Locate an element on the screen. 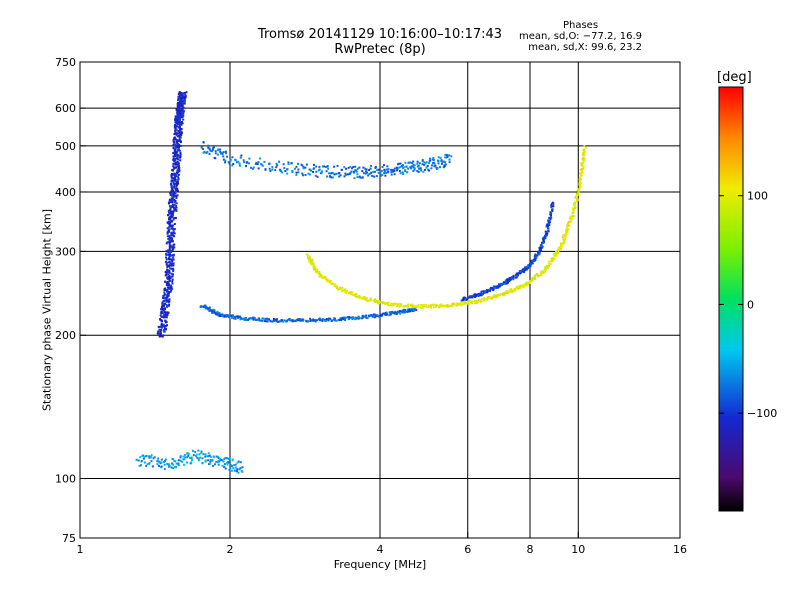 The image size is (800, 600). colorbar-tick-label: −100 is located at coordinates (762, 413).